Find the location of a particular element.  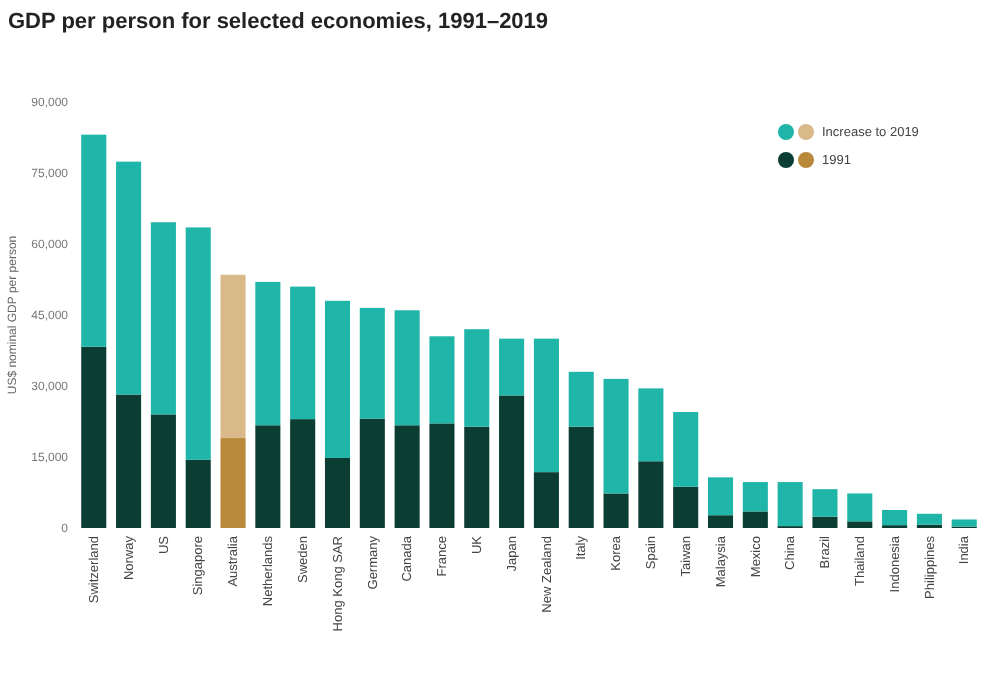

chart-title: GDP per person for selected economies, 1991–2019 is located at coordinates (278, 22).